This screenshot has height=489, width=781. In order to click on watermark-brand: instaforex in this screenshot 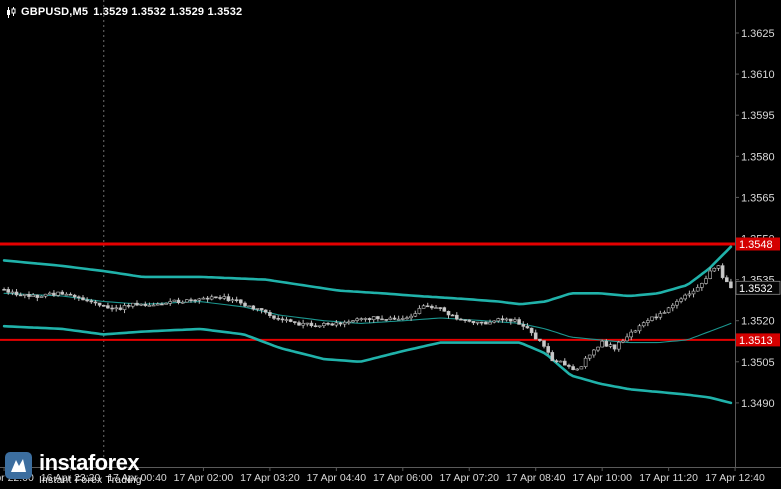, I will do `click(89, 462)`.